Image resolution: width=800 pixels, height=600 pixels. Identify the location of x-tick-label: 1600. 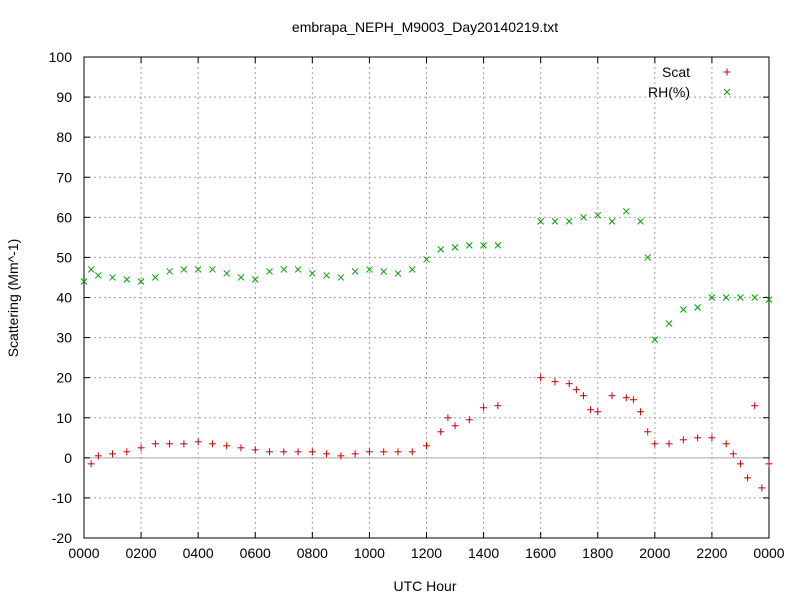
(540, 553).